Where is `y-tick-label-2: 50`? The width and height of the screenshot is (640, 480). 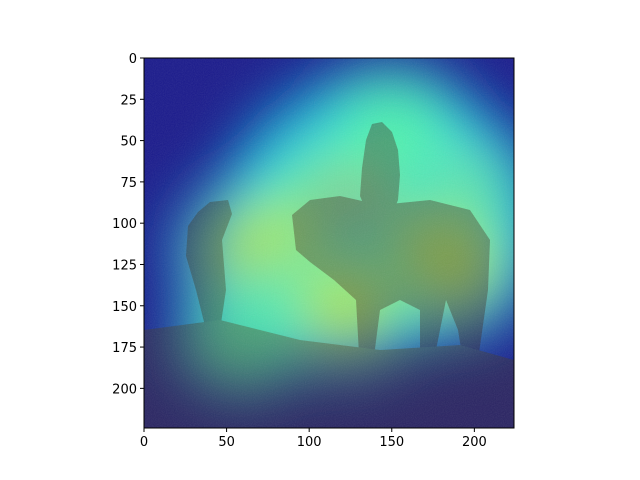 y-tick-label-2: 50 is located at coordinates (128, 142).